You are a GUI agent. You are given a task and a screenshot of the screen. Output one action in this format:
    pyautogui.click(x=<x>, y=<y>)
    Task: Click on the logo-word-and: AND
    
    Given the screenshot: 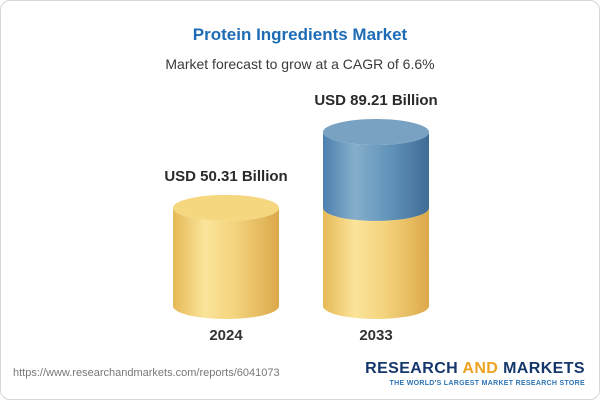 What is the action you would take?
    pyautogui.click(x=480, y=368)
    